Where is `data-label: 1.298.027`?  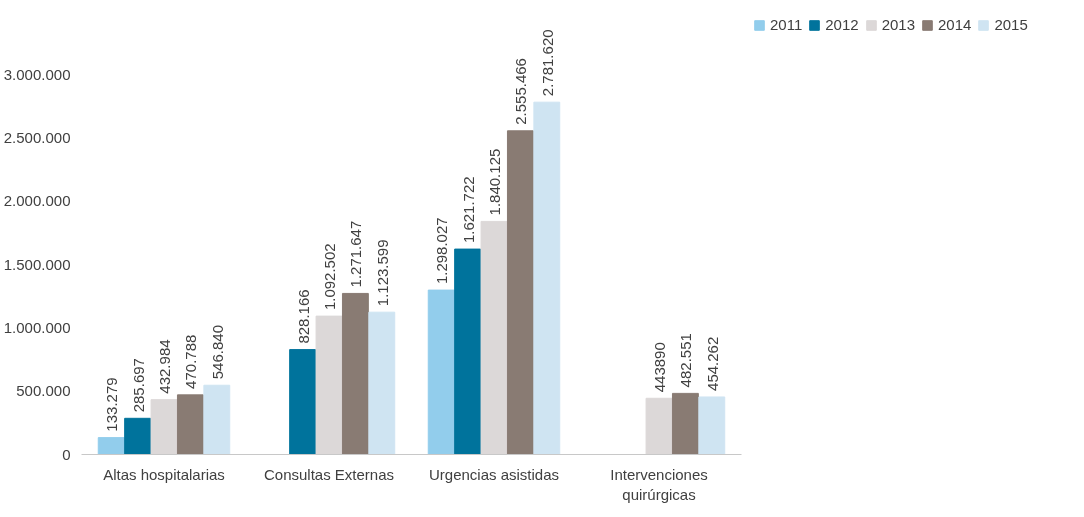 data-label: 1.298.027 is located at coordinates (442, 251).